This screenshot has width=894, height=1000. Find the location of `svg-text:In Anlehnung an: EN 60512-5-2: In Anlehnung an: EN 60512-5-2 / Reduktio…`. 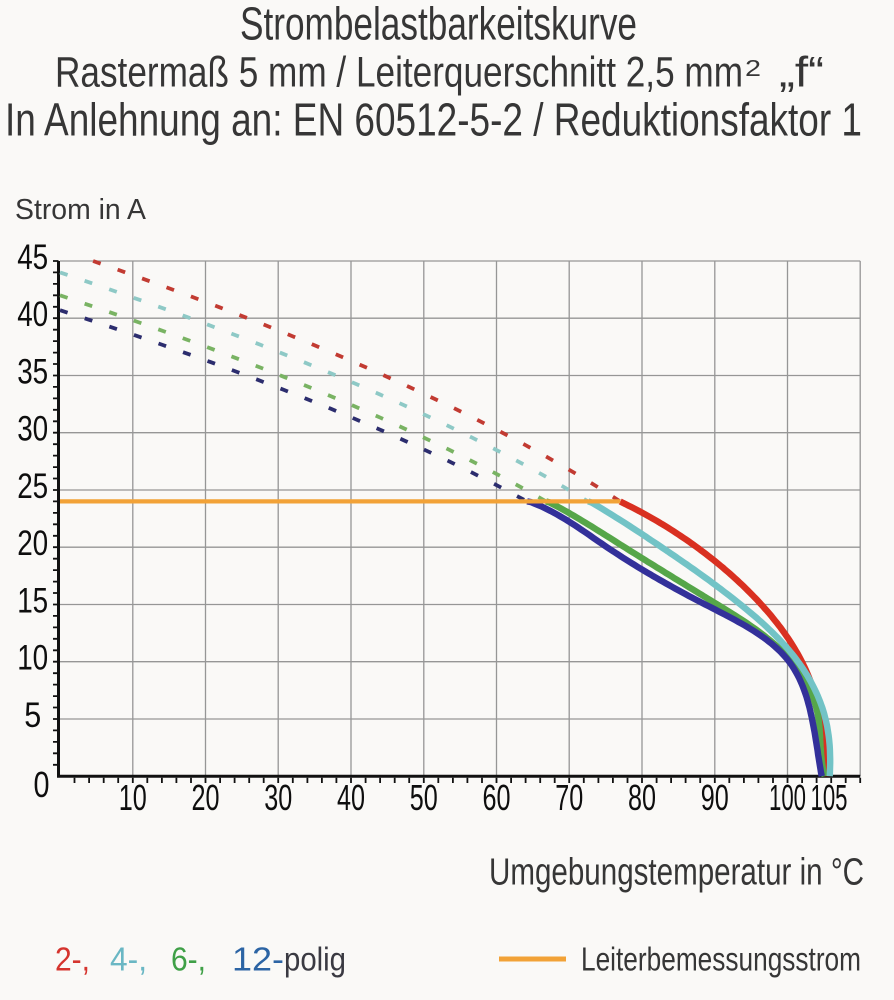

svg-text:In Anlehnung an: EN 60512-5-2: In Anlehnung an: EN 60512-5-2 / Reduktio… is located at coordinates (433, 120).